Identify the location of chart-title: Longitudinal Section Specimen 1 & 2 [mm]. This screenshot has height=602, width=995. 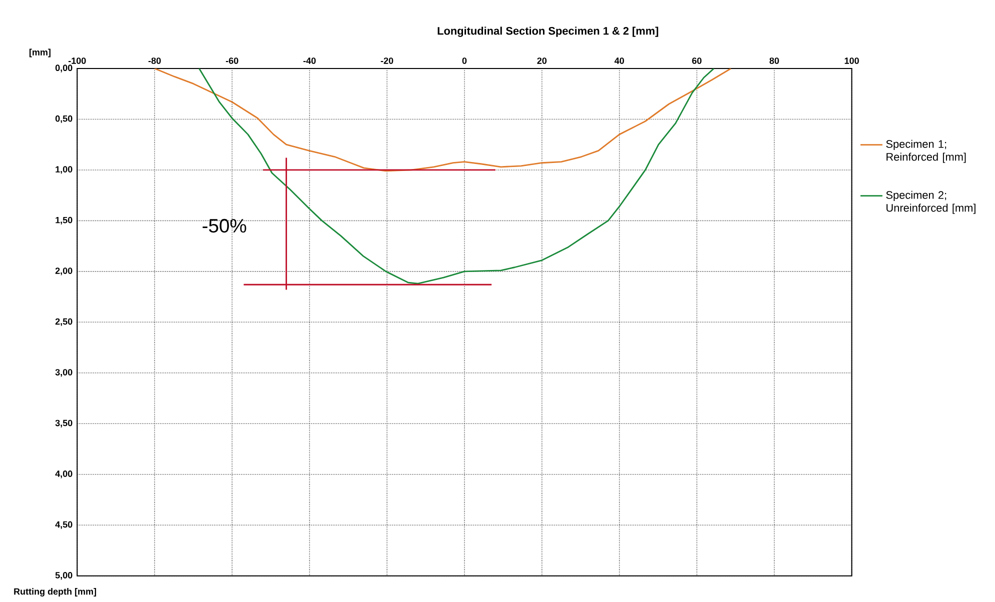
(548, 31).